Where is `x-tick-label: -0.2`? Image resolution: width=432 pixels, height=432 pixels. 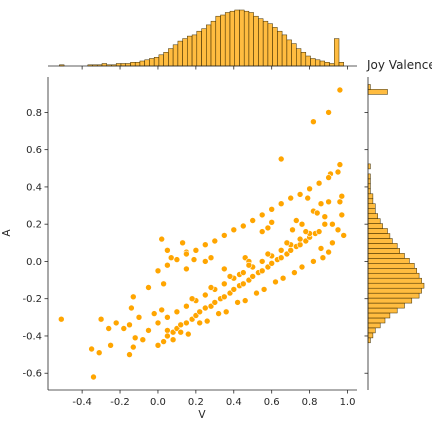
x-tick-label: -0.2 is located at coordinates (120, 402).